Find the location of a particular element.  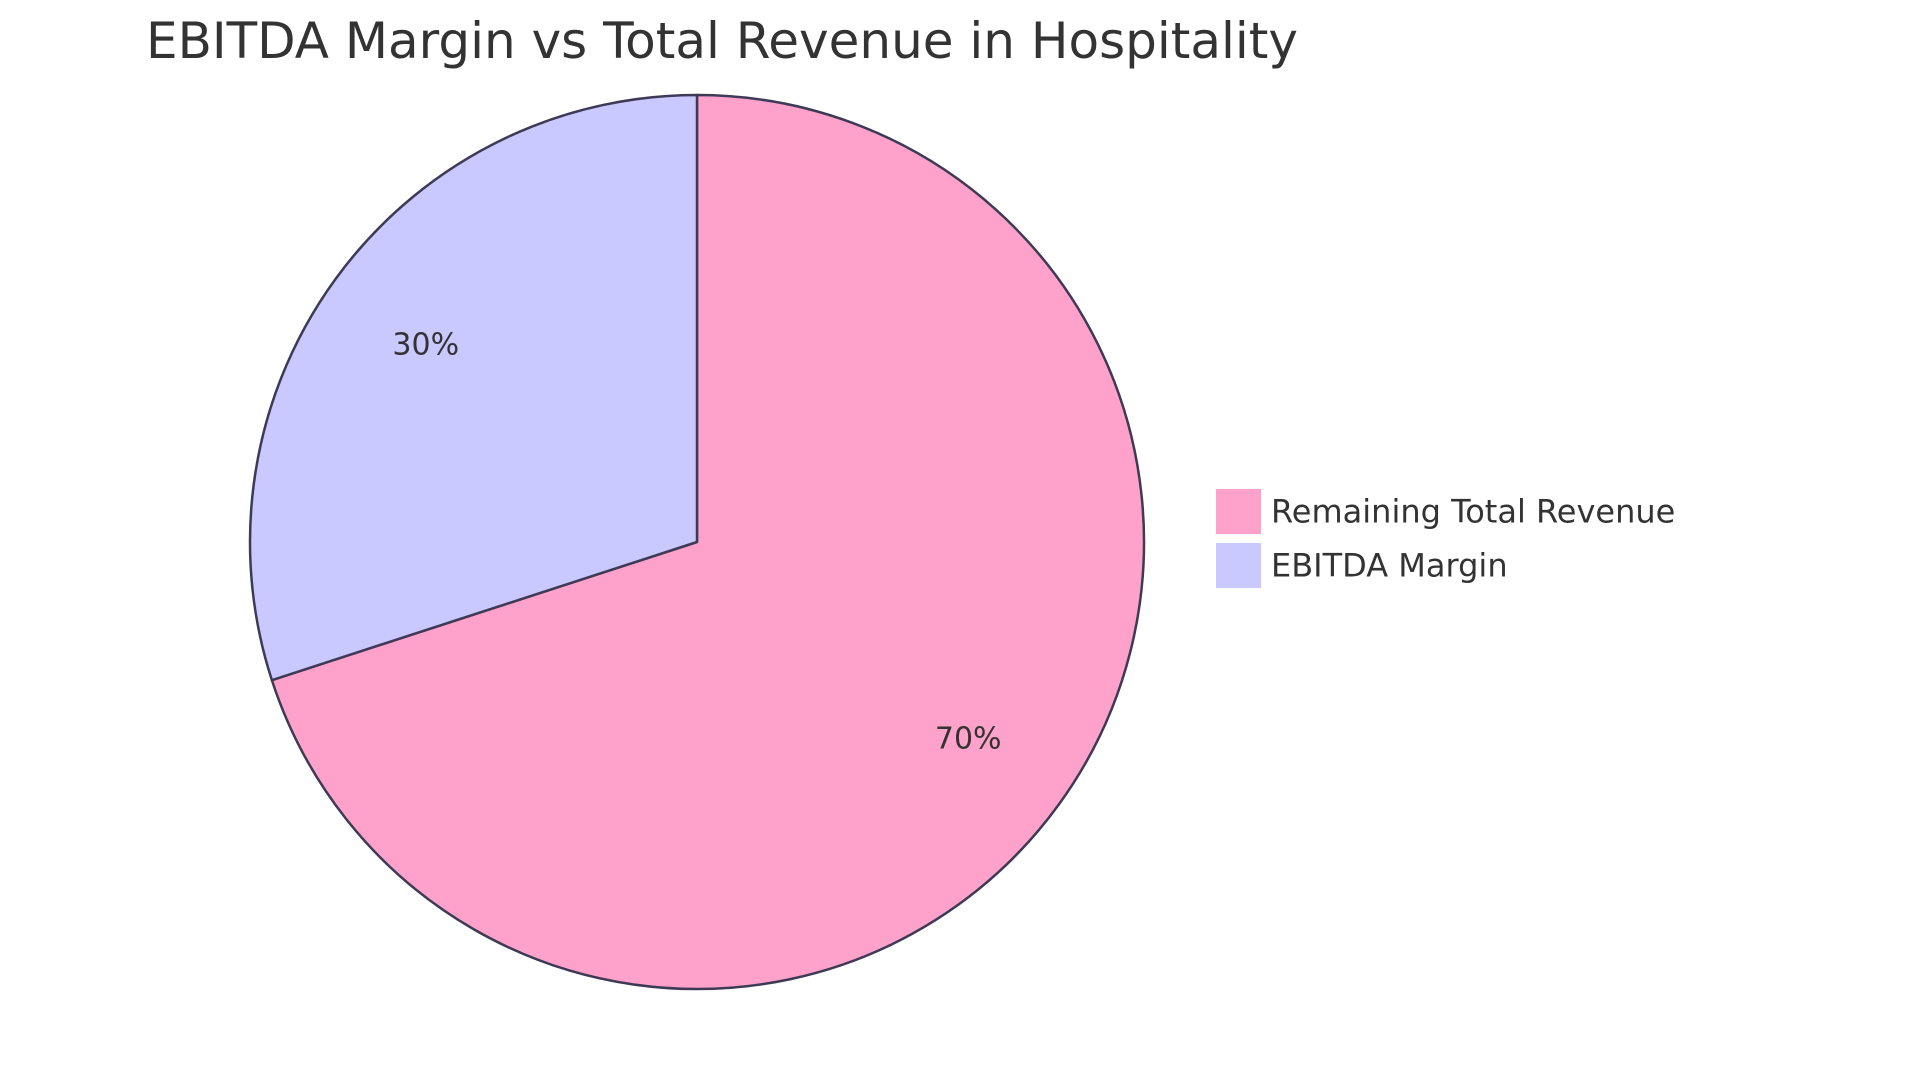

legend: Remaining Total Revenue EBITDA Margin is located at coordinates (1445, 538).